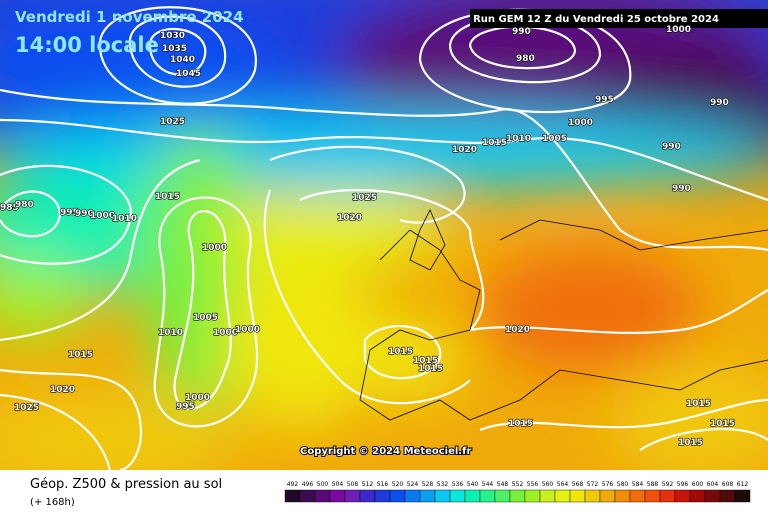 Image resolution: width=768 pixels, height=512 pixels. I want to click on scale-label: 516, so click(383, 484).